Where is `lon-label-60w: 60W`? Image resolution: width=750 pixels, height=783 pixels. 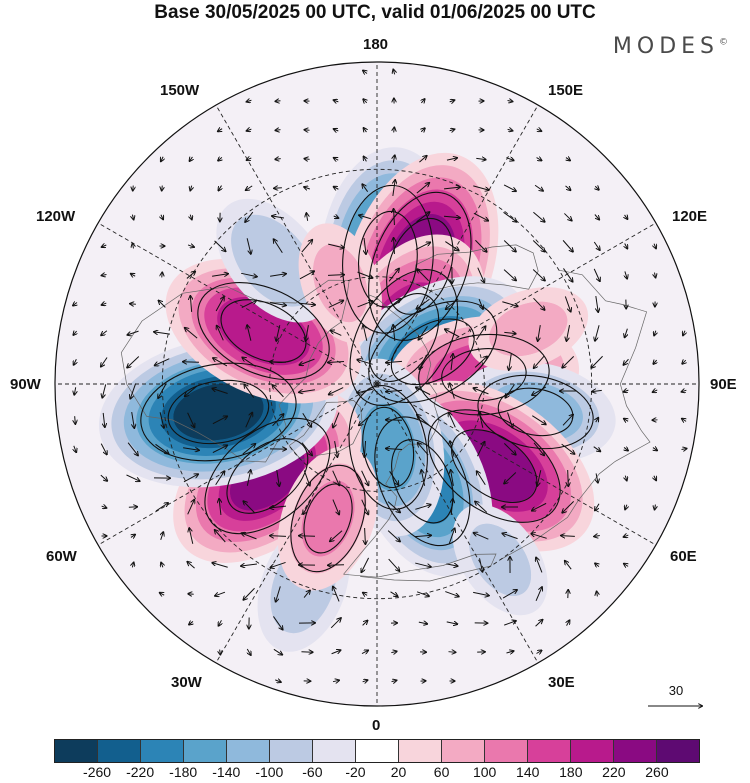
lon-label-60w: 60W is located at coordinates (61, 556).